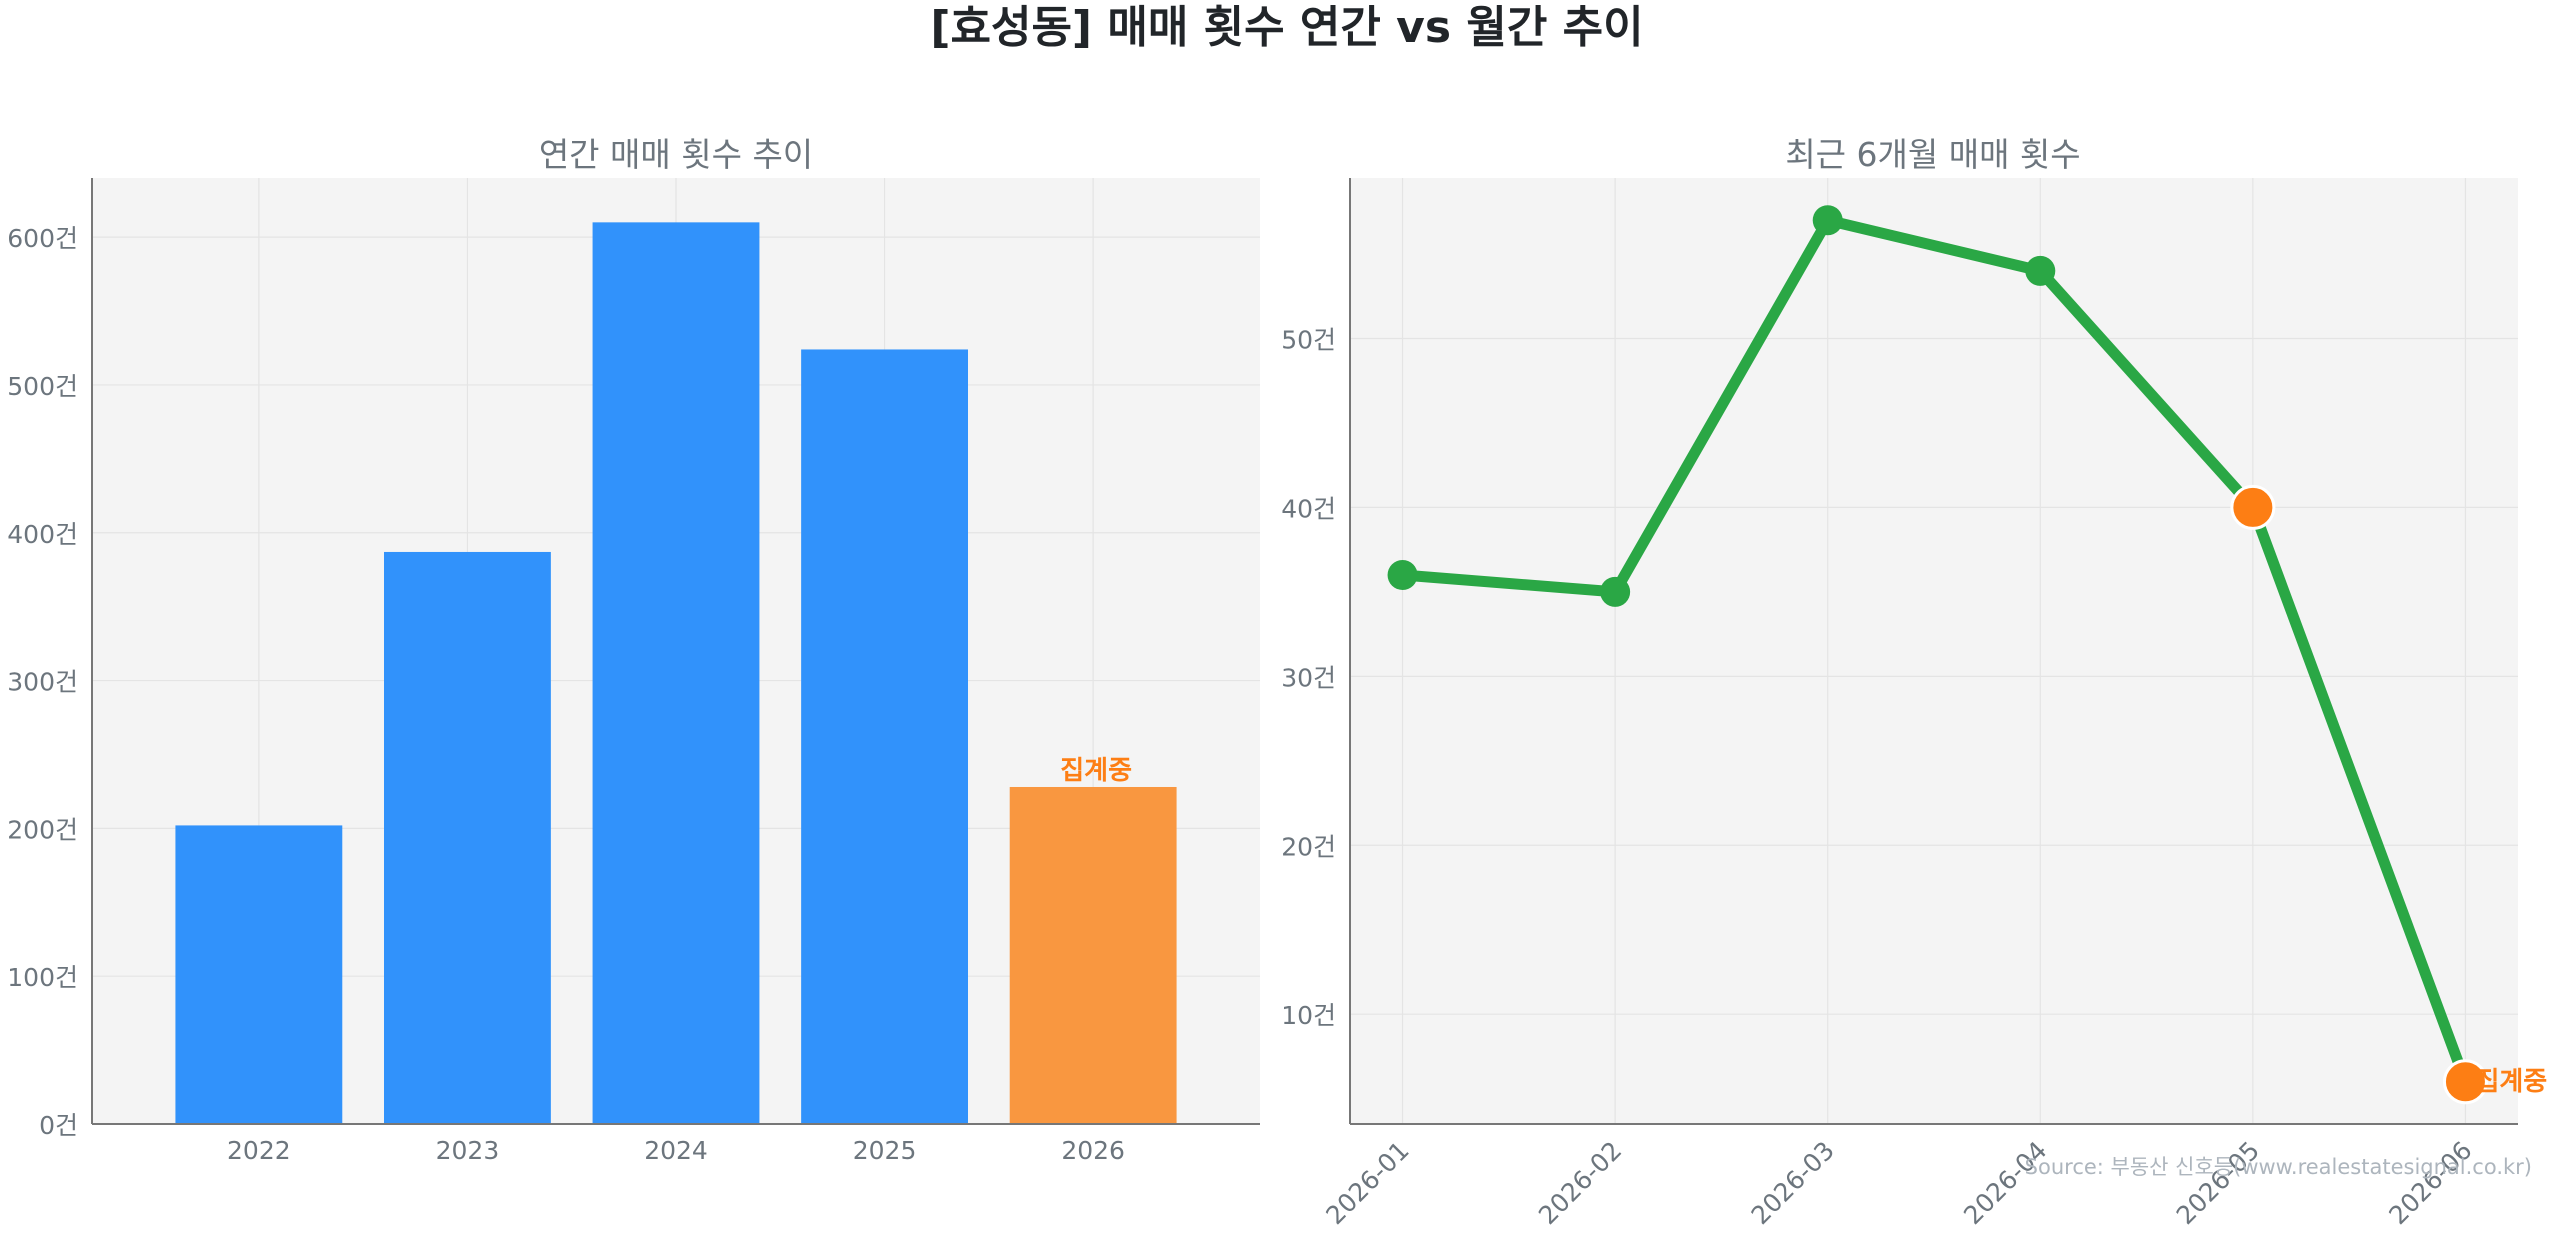 This screenshot has height=1235, width=2560. Describe the element at coordinates (1286, 27) in the screenshot. I see `page-title: [효성동] 매매 횟수 연간 vs 월간 추이` at that location.